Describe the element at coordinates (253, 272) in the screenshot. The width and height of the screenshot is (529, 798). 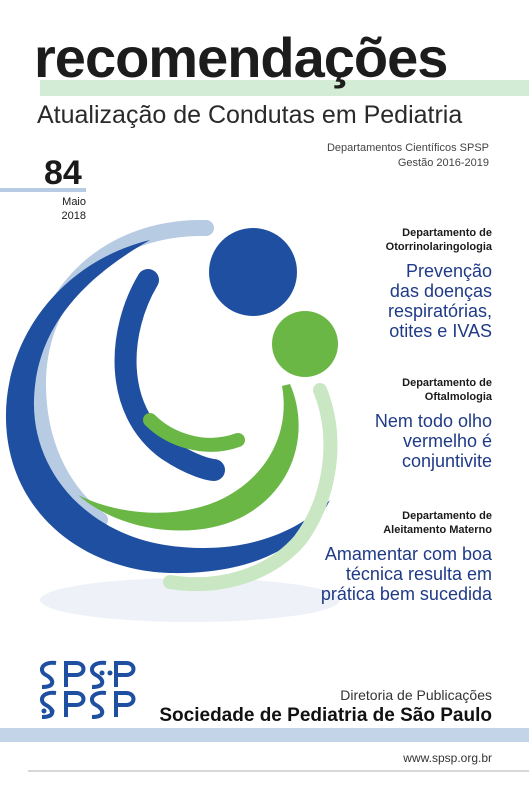
I see `mother-head` at that location.